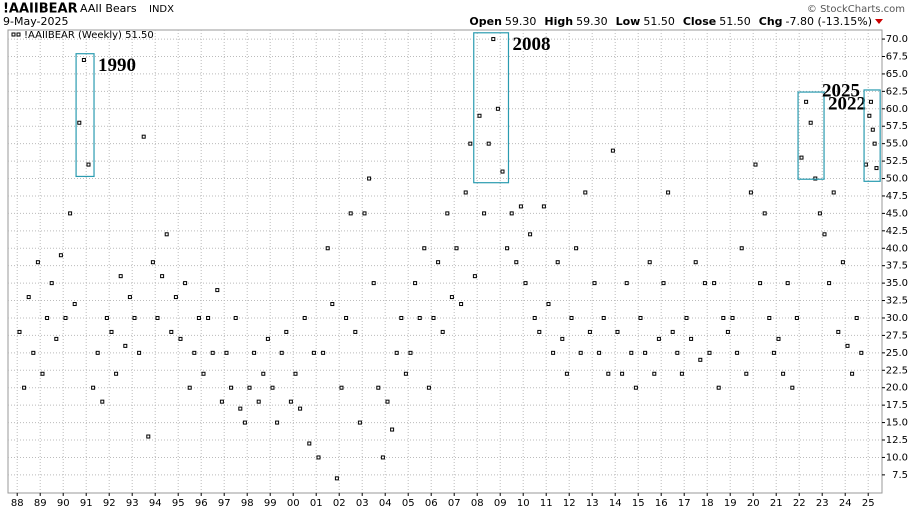 The height and width of the screenshot is (511, 910). What do you see at coordinates (868, 503) in the screenshot?
I see `x-tick-label: 25` at bounding box center [868, 503].